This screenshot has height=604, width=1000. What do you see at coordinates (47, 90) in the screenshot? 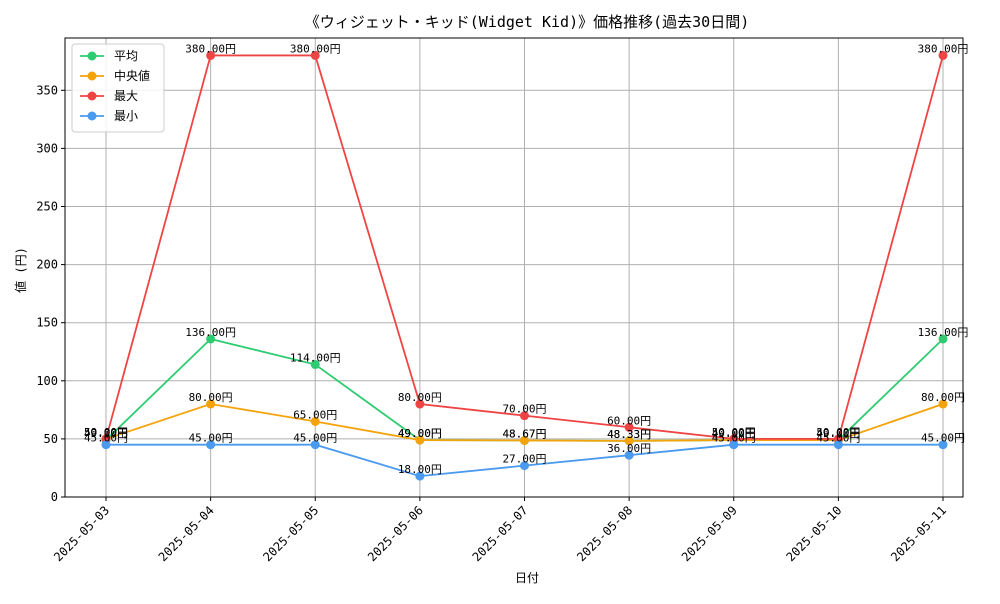
I see `y-tick-label: 350` at bounding box center [47, 90].